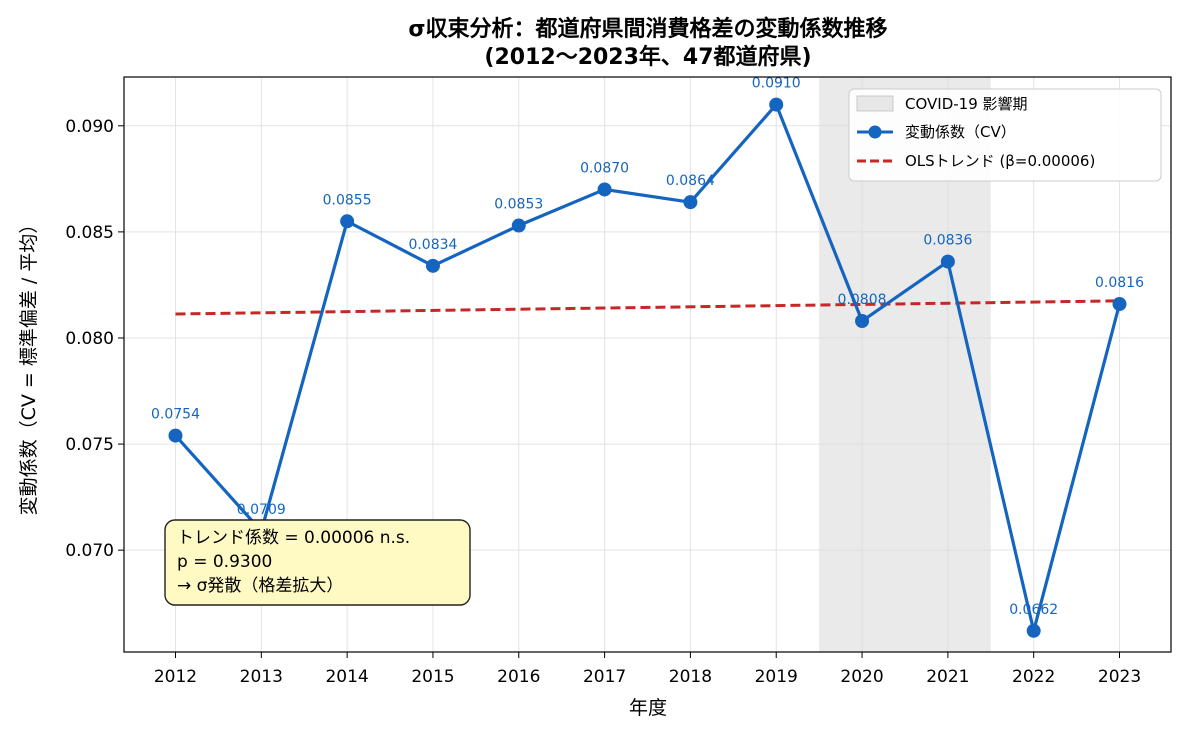 This screenshot has height=735, width=1185. Describe the element at coordinates (1119, 283) in the screenshot. I see `cv-data-label: 0.0816` at that location.